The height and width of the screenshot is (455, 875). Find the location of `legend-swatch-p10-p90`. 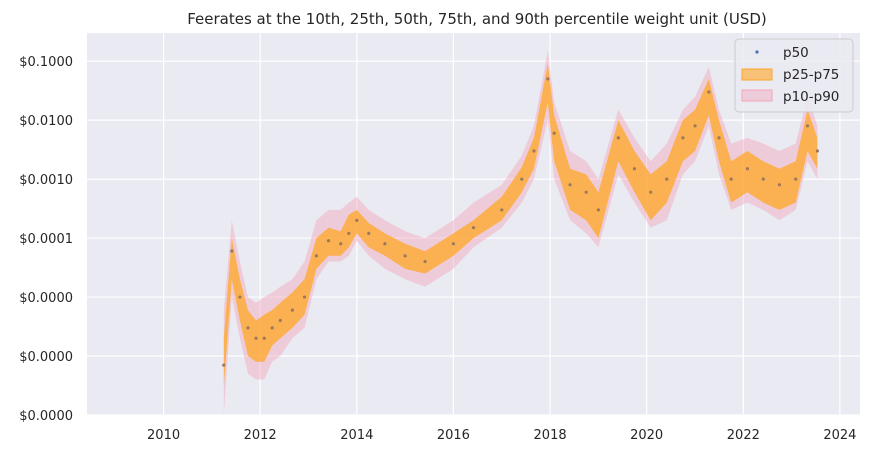

legend-swatch-p10-p90 is located at coordinates (757, 95).